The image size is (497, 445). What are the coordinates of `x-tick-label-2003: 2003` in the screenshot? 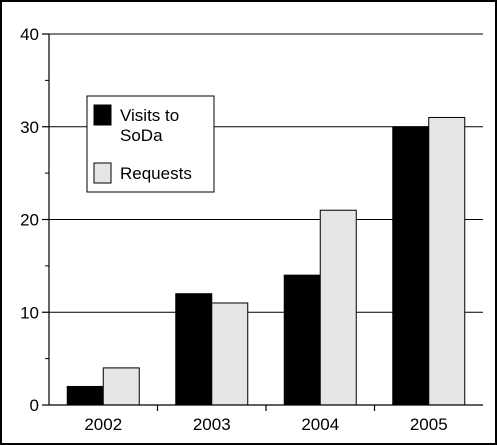 It's located at (212, 424).